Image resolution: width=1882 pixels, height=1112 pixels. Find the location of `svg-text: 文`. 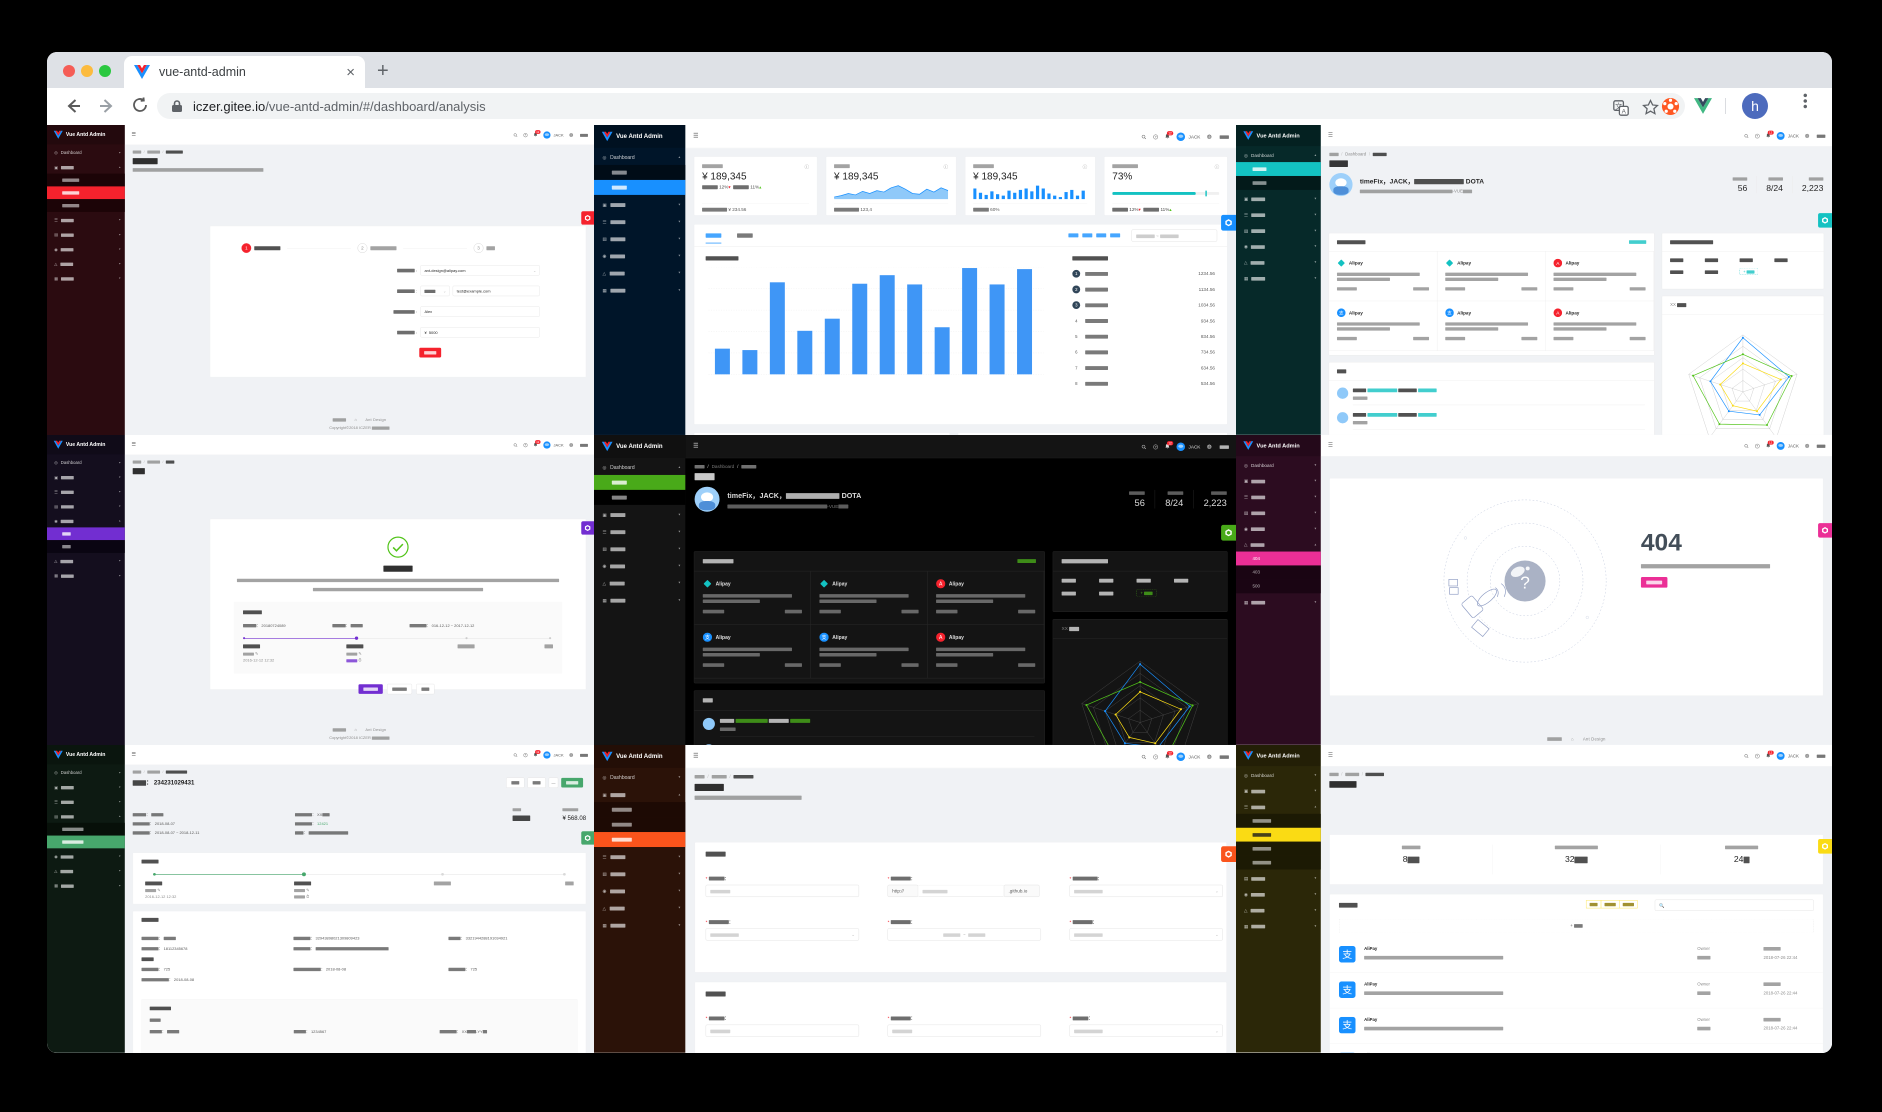

svg-text: 文 is located at coordinates (1618, 106).